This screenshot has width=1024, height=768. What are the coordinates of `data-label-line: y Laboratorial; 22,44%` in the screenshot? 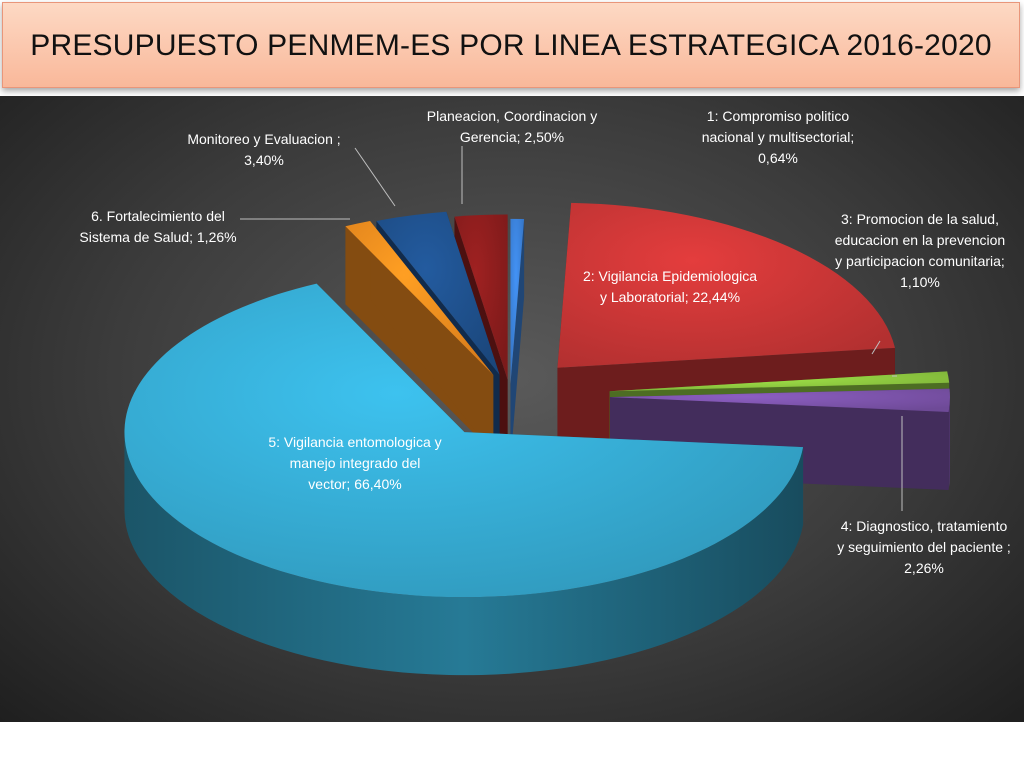 It's located at (670, 297).